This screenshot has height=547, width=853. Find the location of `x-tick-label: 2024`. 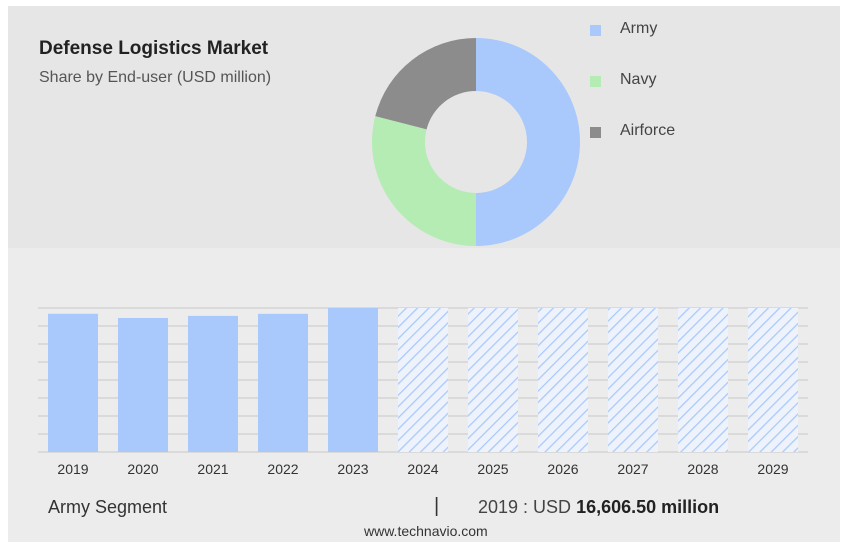

x-tick-label: 2024 is located at coordinates (422, 469).